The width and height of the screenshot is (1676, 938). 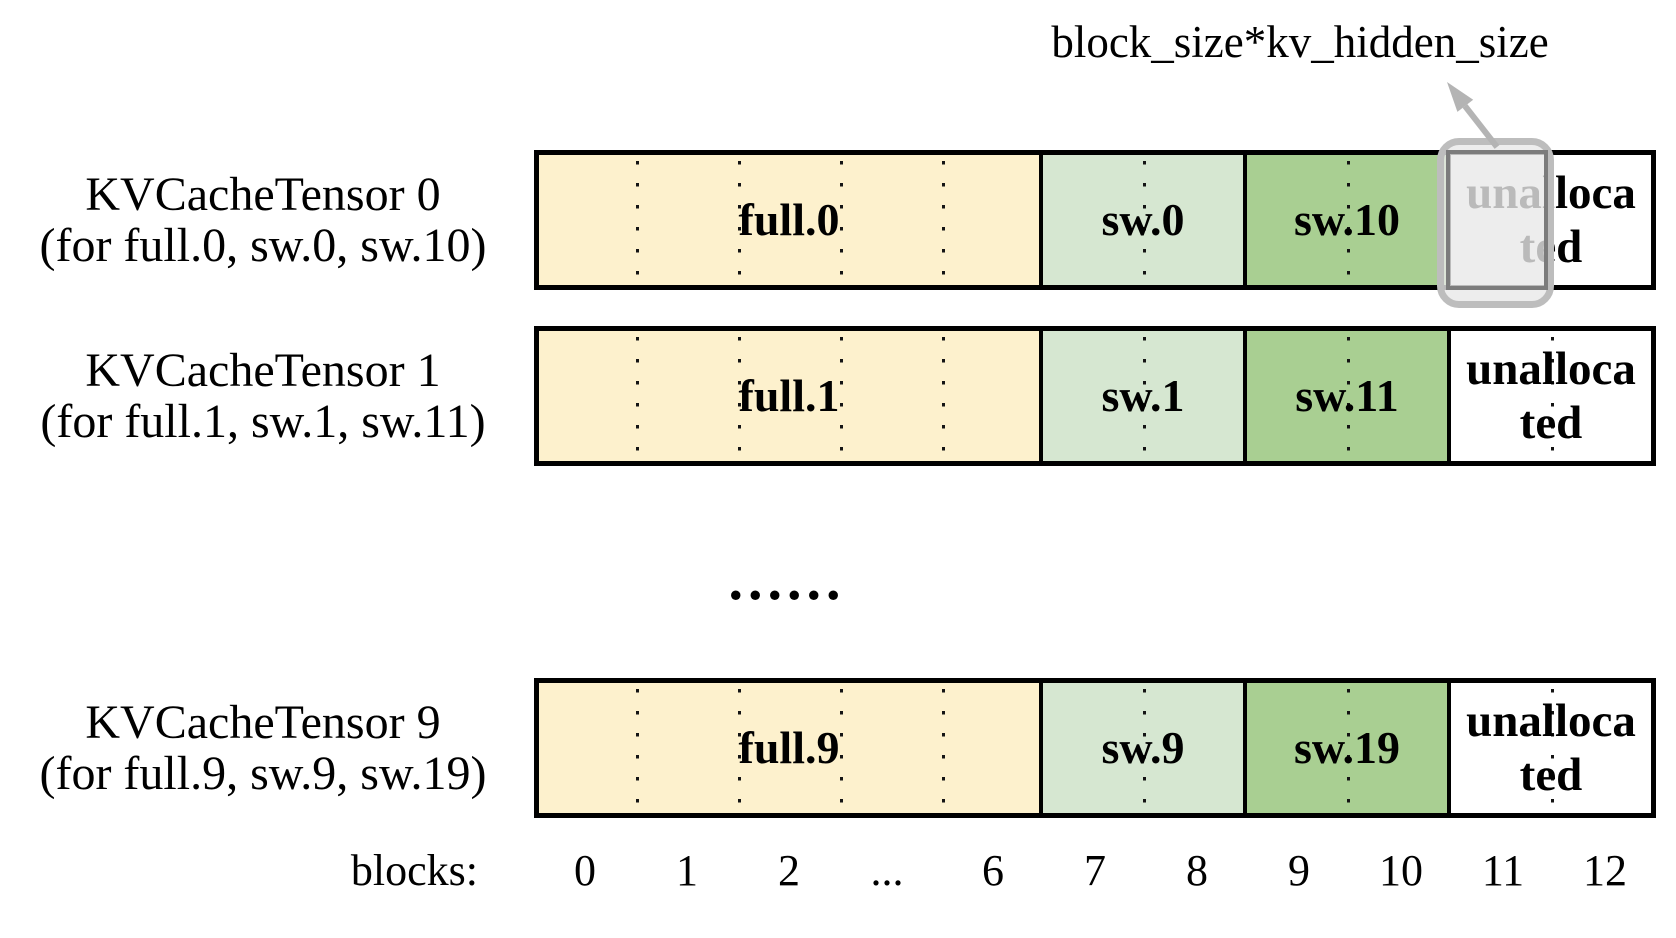 I want to click on tensor-9-full-segment: full.9, so click(x=789, y=748).